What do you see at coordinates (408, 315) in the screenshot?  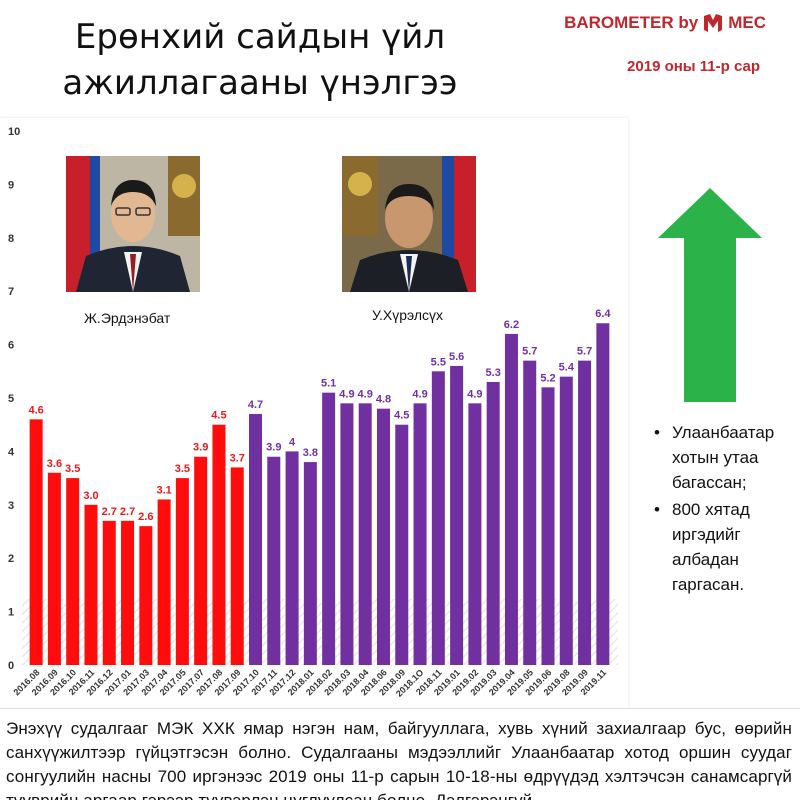 I see `caption-right: У.Хүрэлсүх` at bounding box center [408, 315].